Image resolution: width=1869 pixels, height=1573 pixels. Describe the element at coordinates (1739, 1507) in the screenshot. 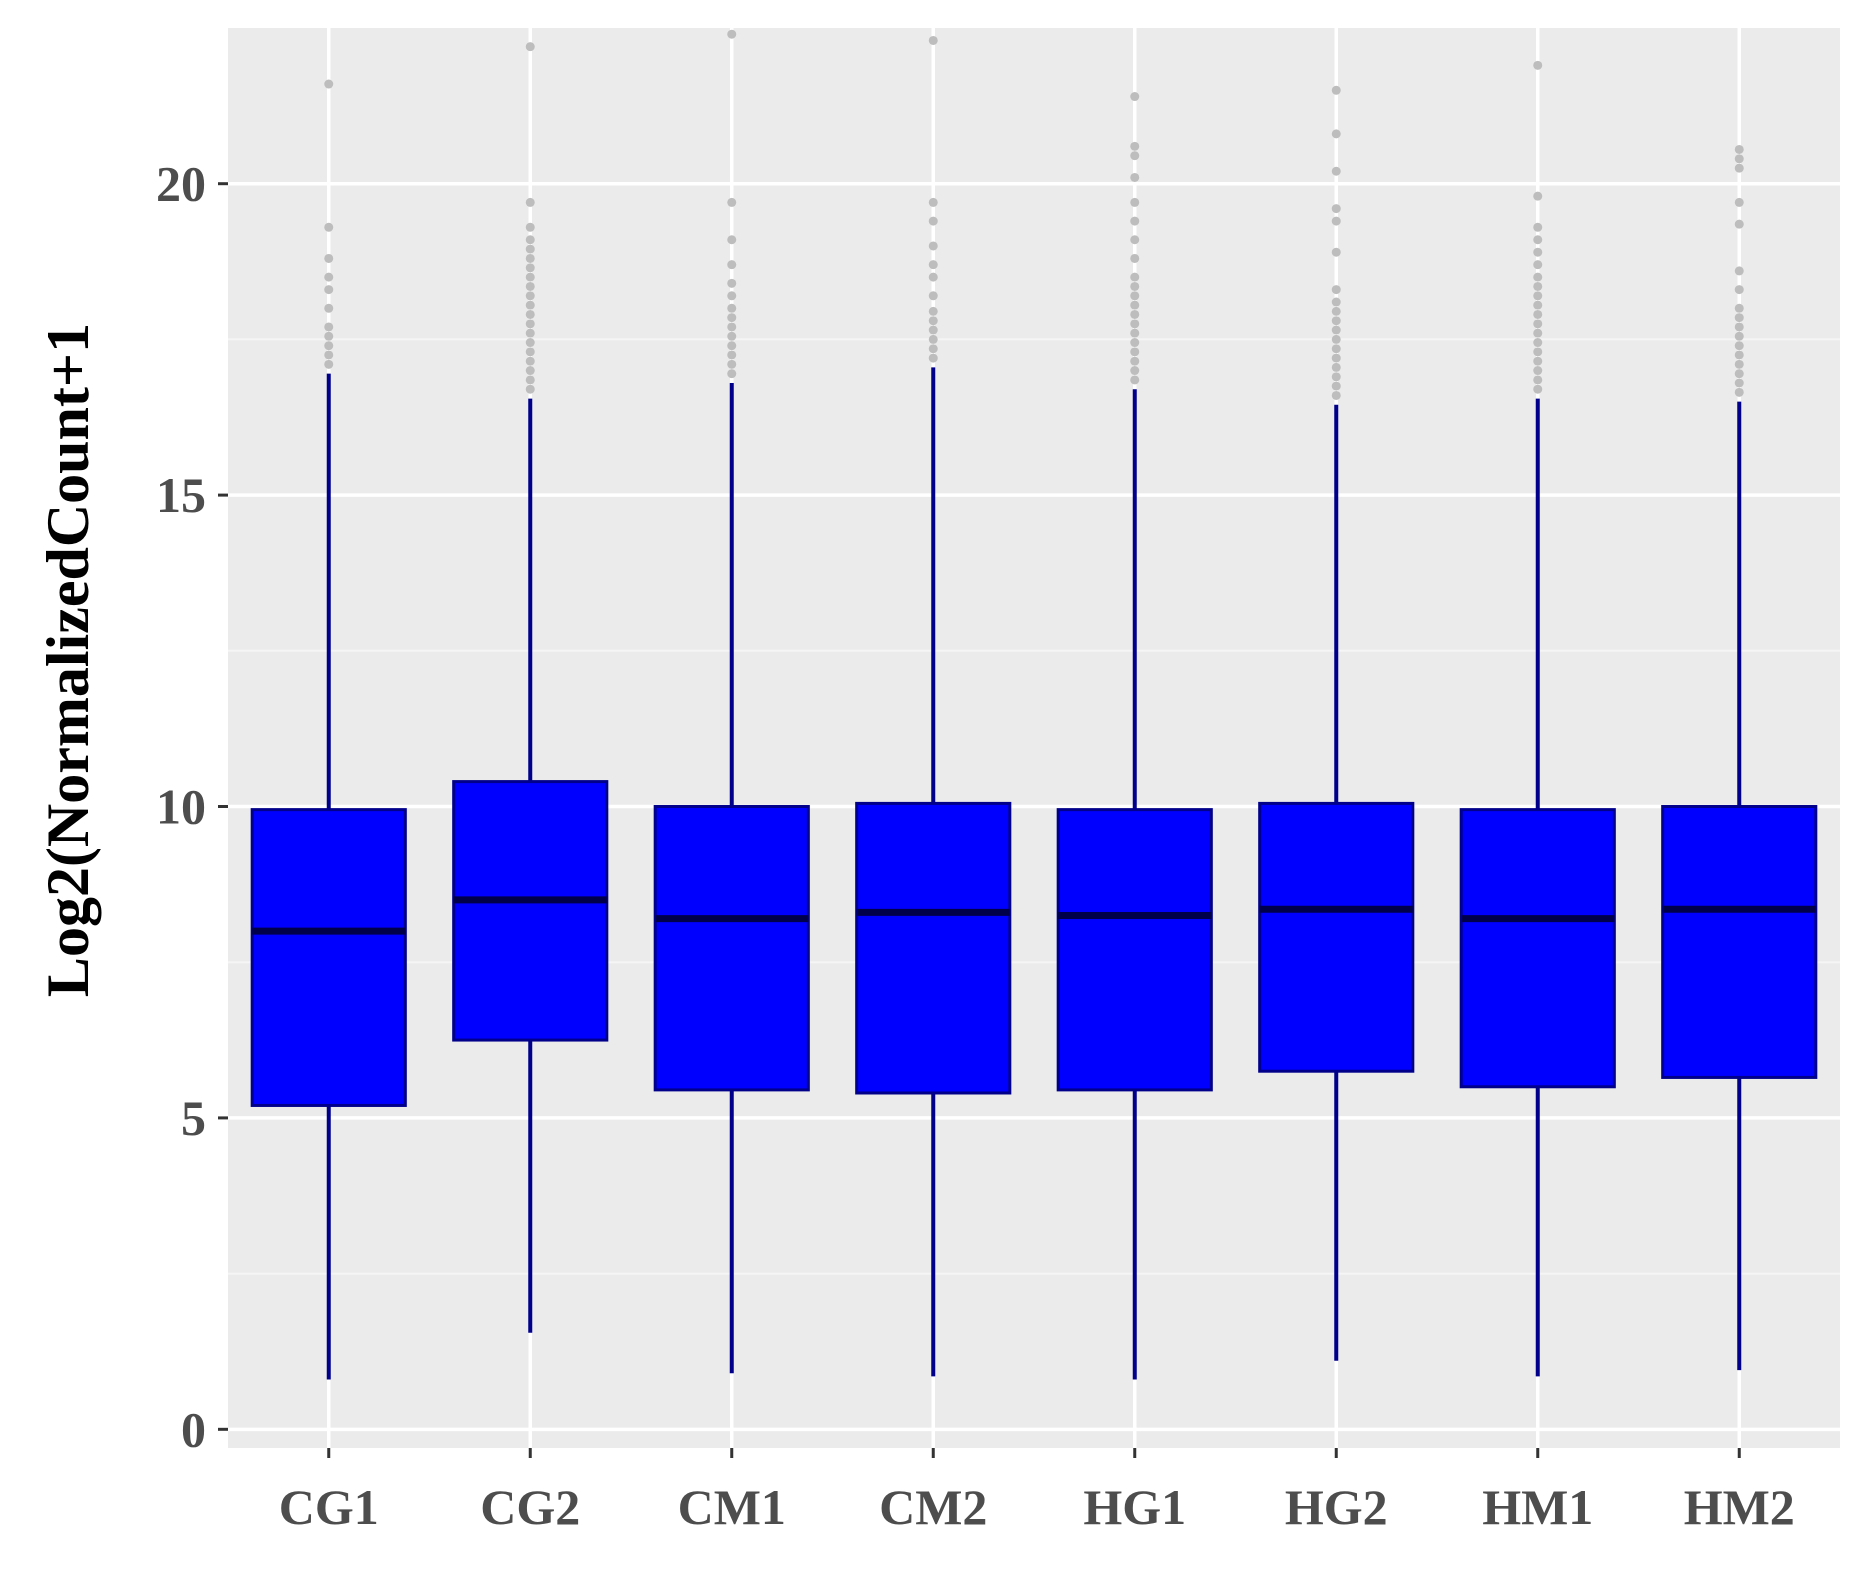

I see `x-tick-label: HM2` at that location.